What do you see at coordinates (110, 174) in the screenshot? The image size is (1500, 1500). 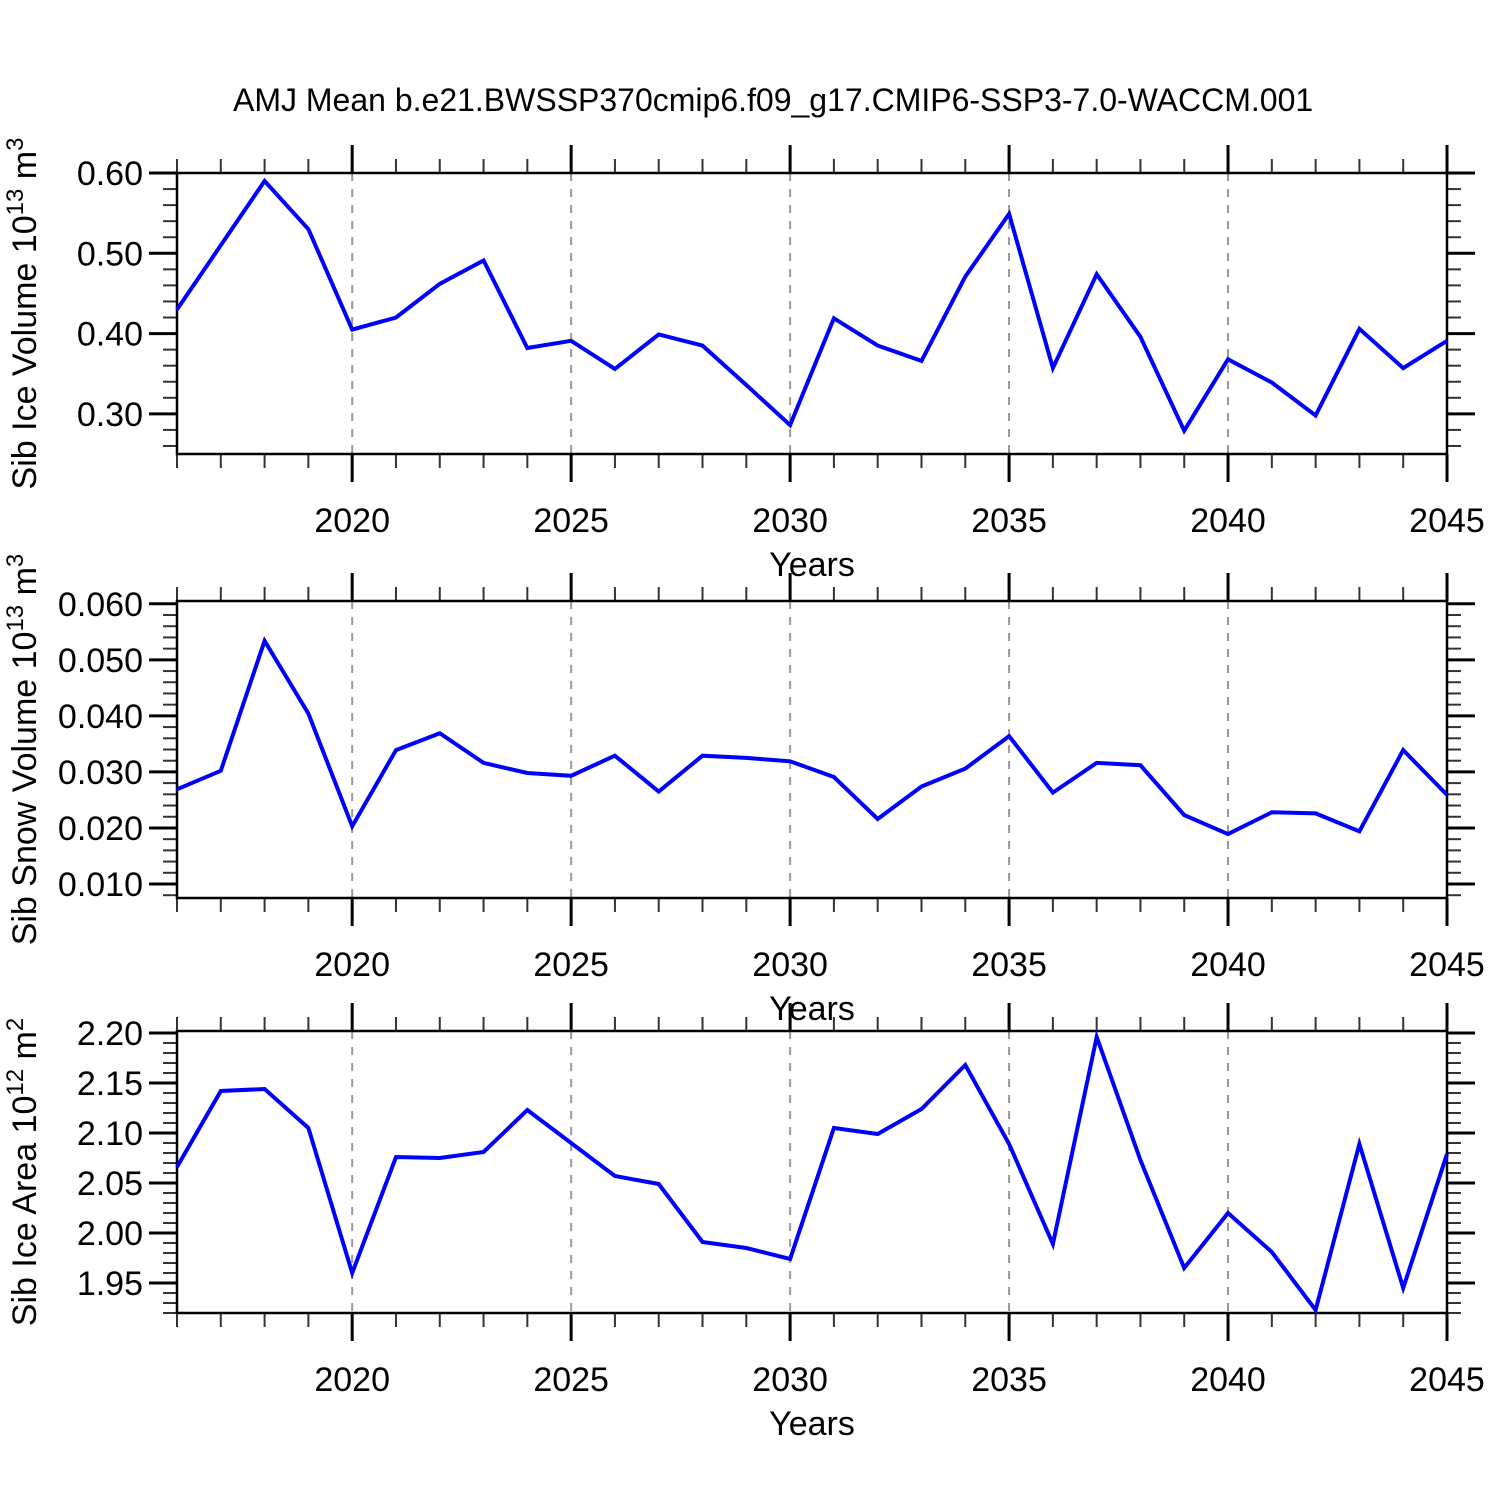 I see `y-tick-label: 0.60` at bounding box center [110, 174].